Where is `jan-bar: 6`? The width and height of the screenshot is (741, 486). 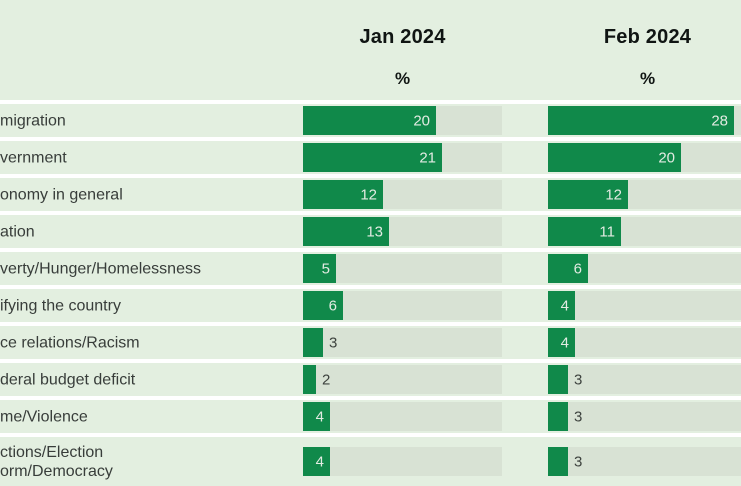 jan-bar: 6 is located at coordinates (323, 305).